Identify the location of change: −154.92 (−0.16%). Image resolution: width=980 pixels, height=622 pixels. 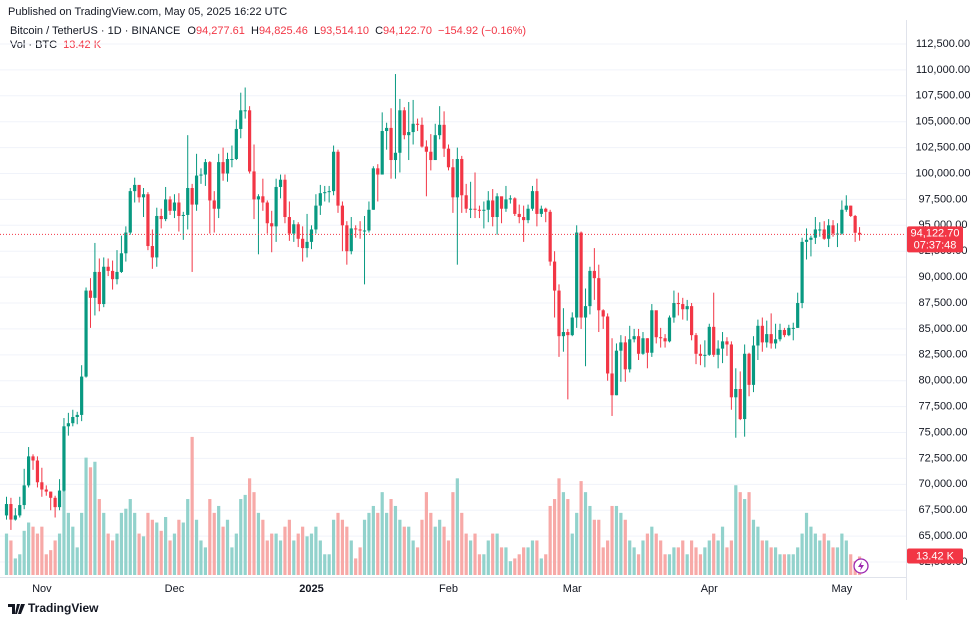
(482, 31).